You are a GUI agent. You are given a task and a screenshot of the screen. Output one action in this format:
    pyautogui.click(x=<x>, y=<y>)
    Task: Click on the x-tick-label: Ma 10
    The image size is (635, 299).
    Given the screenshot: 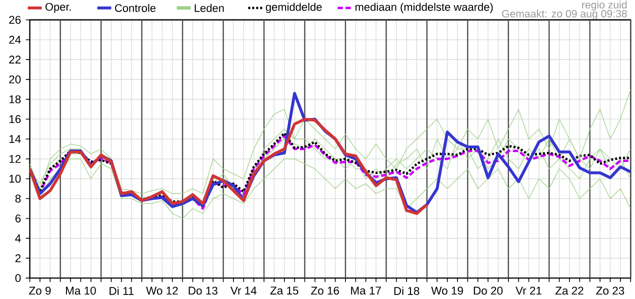 What is the action you would take?
    pyautogui.click(x=81, y=290)
    